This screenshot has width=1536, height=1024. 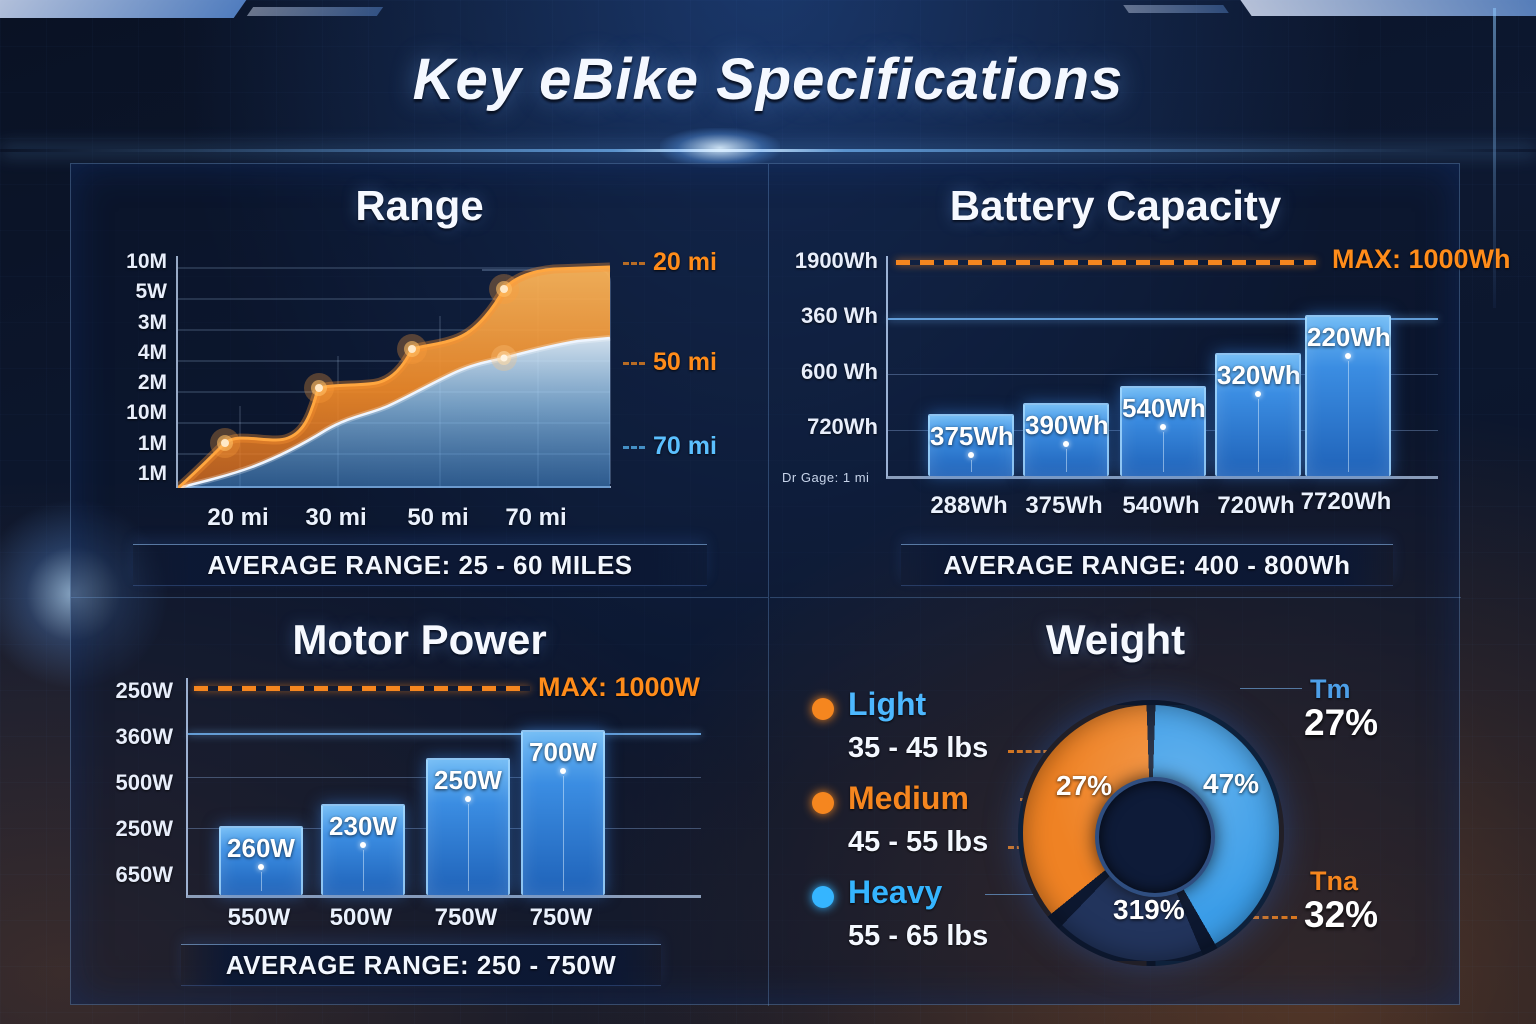 I want to click on battery-bar: 220Wh, so click(x=1348, y=395).